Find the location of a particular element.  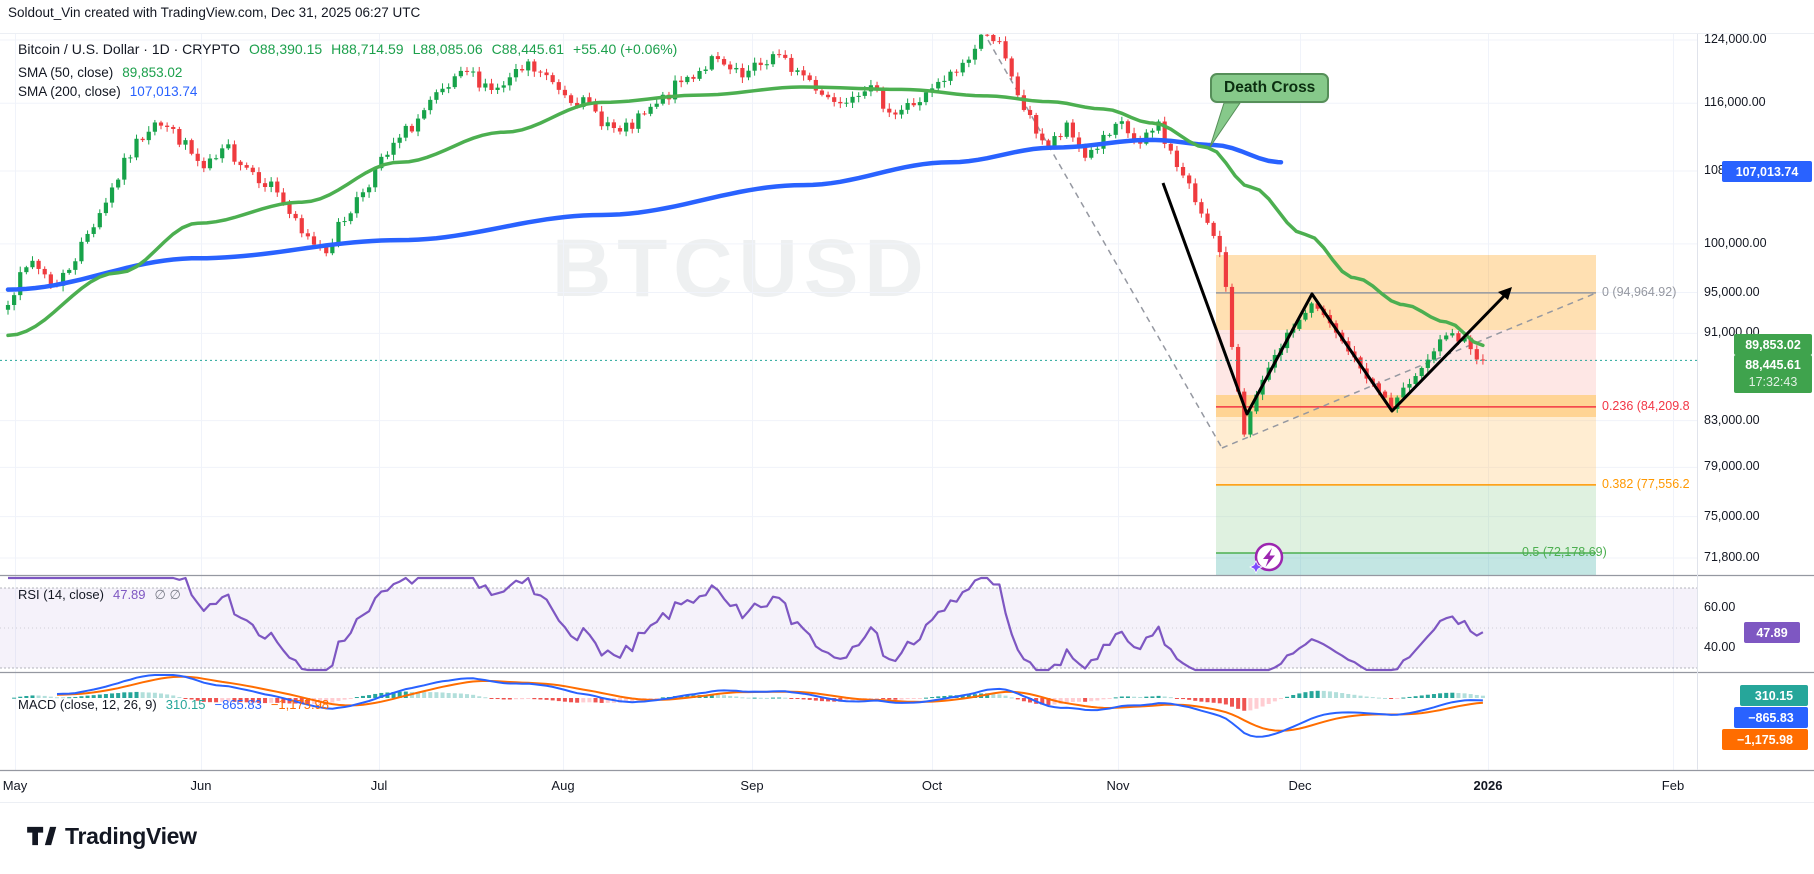

macd-hist-badge: 310.15 is located at coordinates (1774, 695).